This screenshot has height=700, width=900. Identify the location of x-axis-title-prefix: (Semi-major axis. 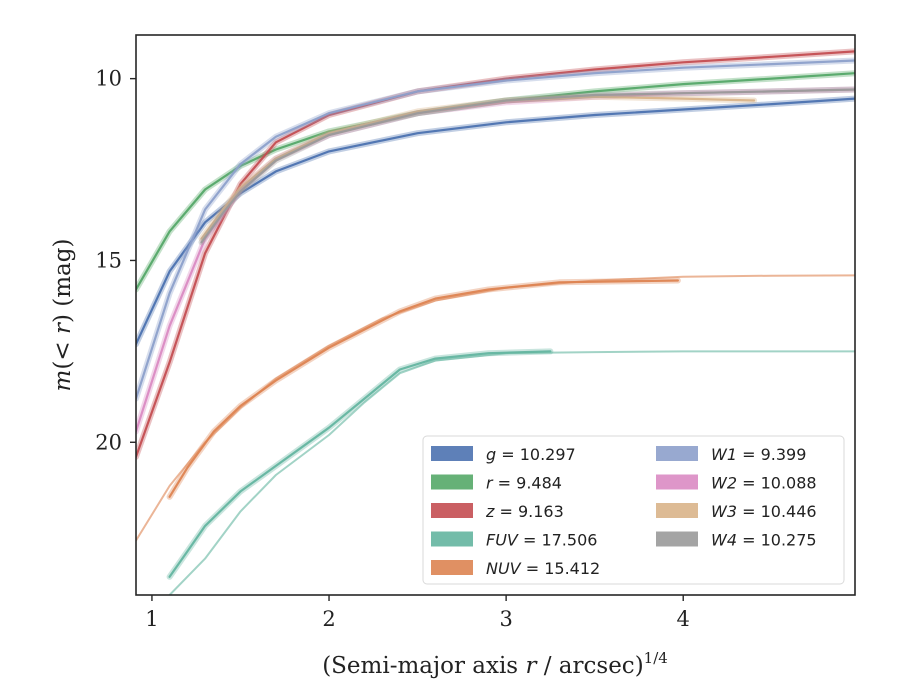
(423, 666).